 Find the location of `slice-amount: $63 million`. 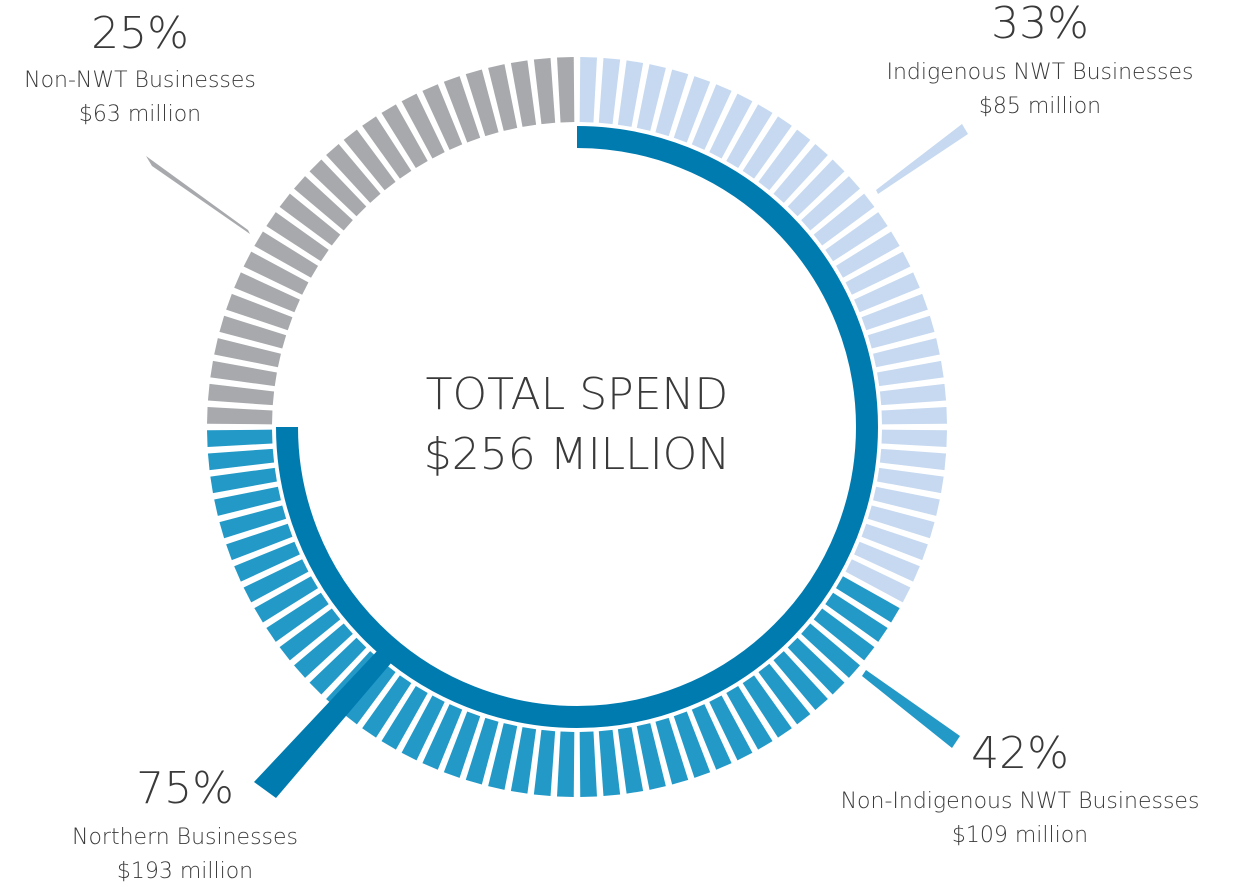

slice-amount: $63 million is located at coordinates (140, 114).